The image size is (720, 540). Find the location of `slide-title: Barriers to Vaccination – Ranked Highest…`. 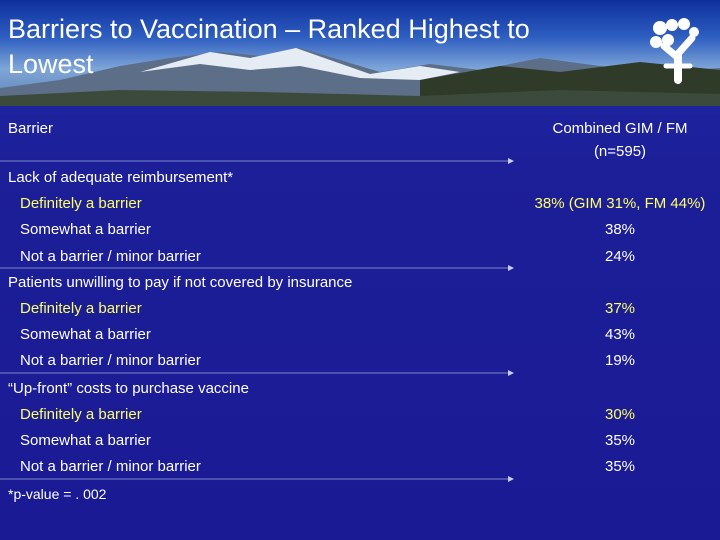

slide-title: Barriers to Vaccination – Ranked Highest… is located at coordinates (269, 46).